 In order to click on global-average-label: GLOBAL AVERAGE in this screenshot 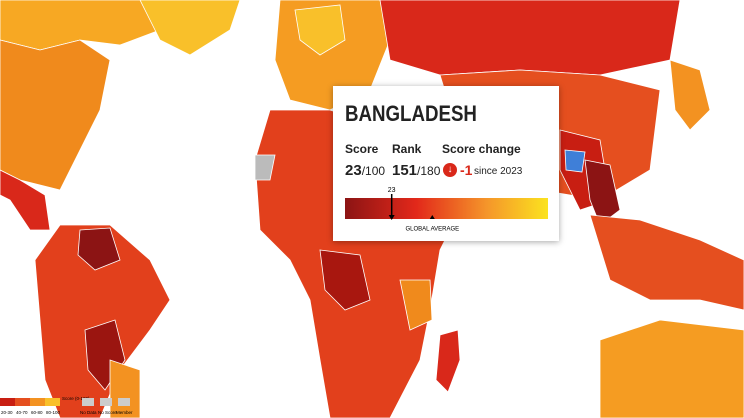, I will do `click(432, 230)`.